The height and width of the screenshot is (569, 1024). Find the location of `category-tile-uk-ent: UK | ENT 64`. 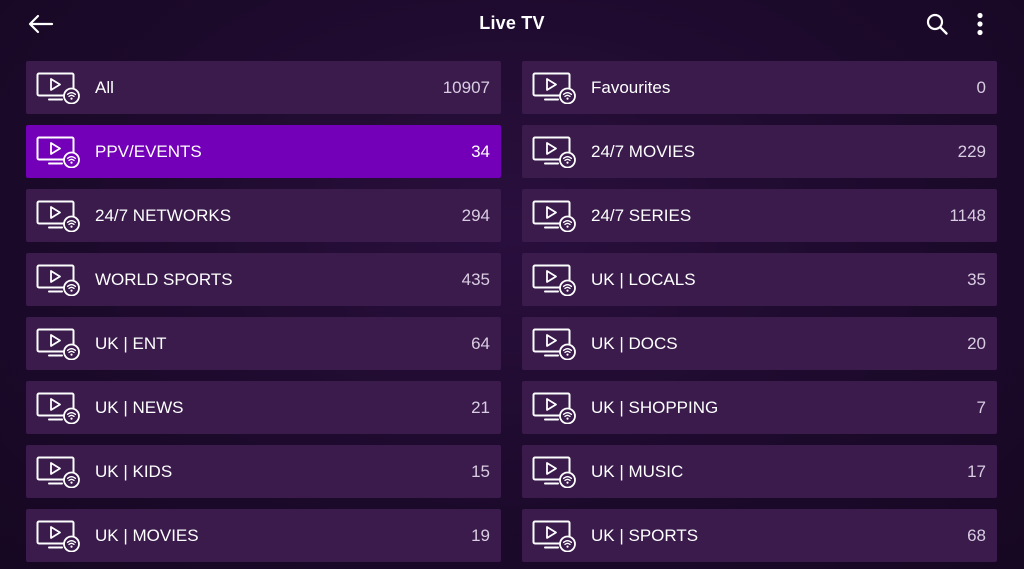

category-tile-uk-ent: UK | ENT 64 is located at coordinates (263, 343).